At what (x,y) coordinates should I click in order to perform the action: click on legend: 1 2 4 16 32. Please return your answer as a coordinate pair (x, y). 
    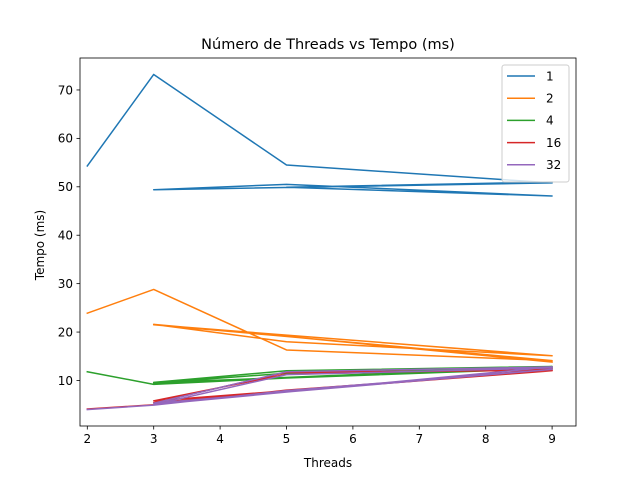
    Looking at the image, I should click on (535, 123).